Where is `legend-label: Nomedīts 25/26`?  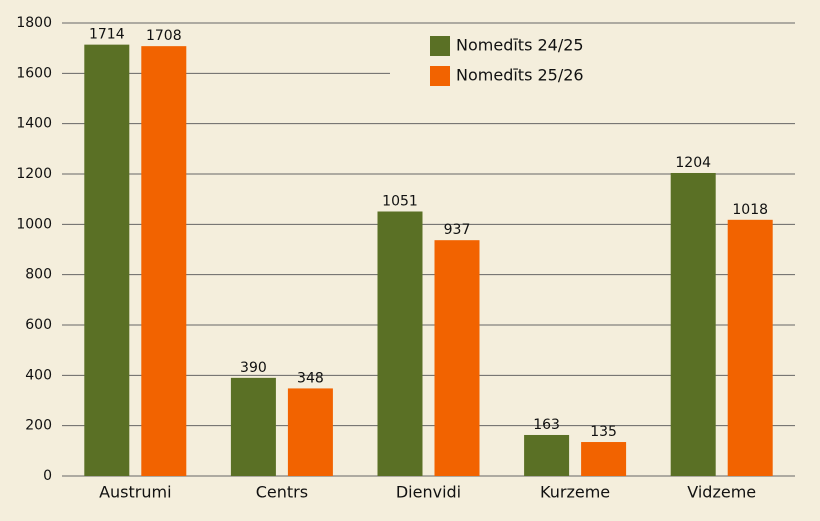
legend-label: Nomedīts 25/26 is located at coordinates (520, 75).